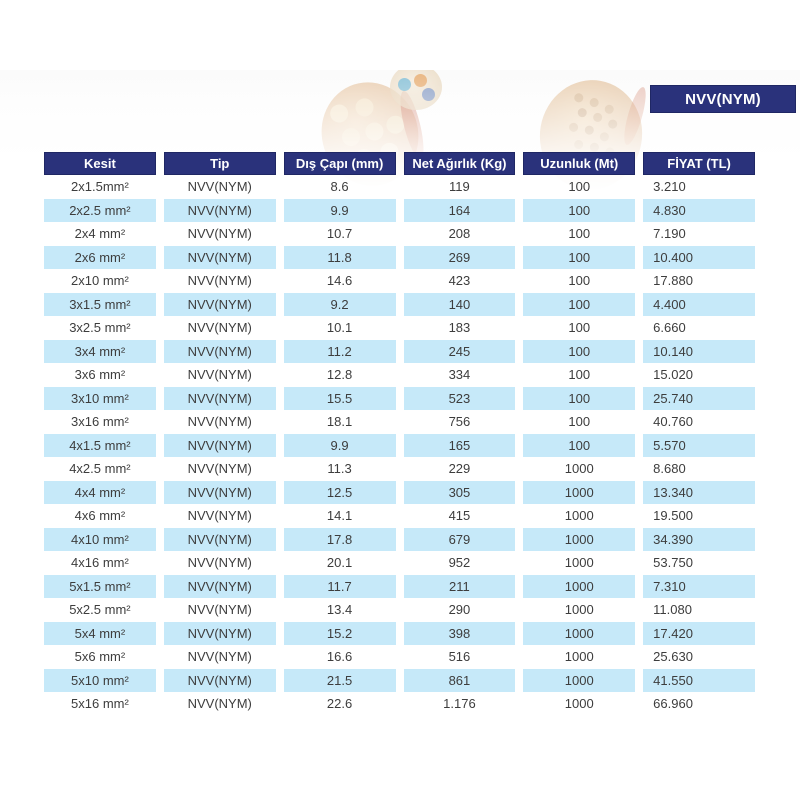 The image size is (800, 800). Describe the element at coordinates (399, 210) in the screenshot. I see `table-row: 2x2.5 mm² NVV(NYM) 9.9 164 100 4.830` at that location.